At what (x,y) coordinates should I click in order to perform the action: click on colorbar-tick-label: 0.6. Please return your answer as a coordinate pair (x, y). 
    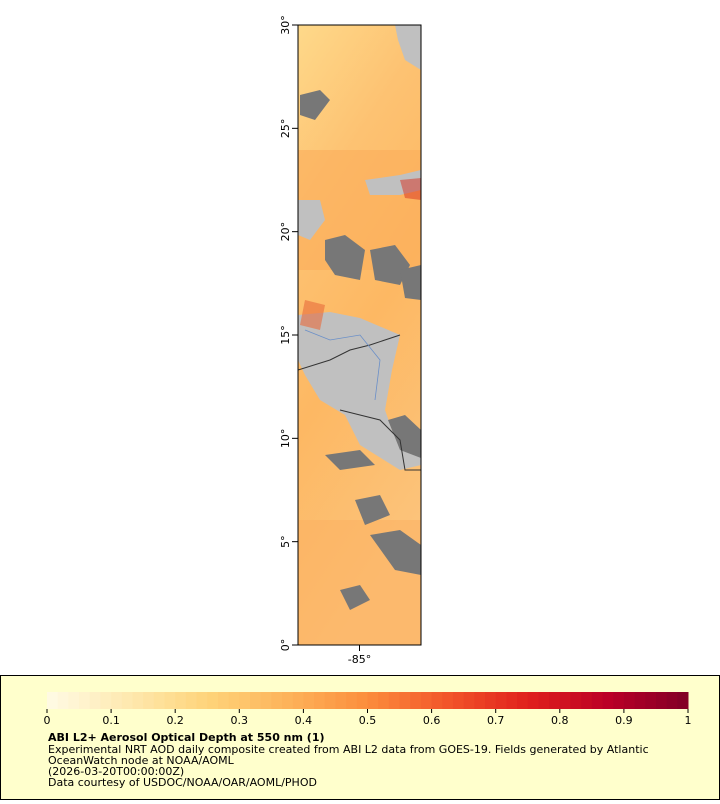
    Looking at the image, I should click on (432, 720).